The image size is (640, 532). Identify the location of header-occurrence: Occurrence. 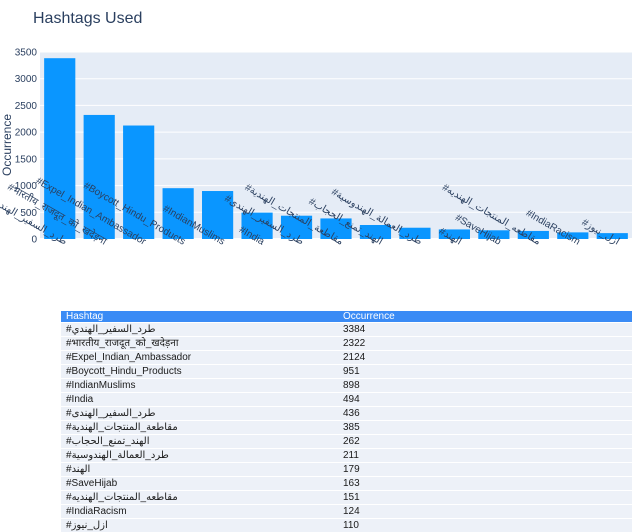
(485, 317).